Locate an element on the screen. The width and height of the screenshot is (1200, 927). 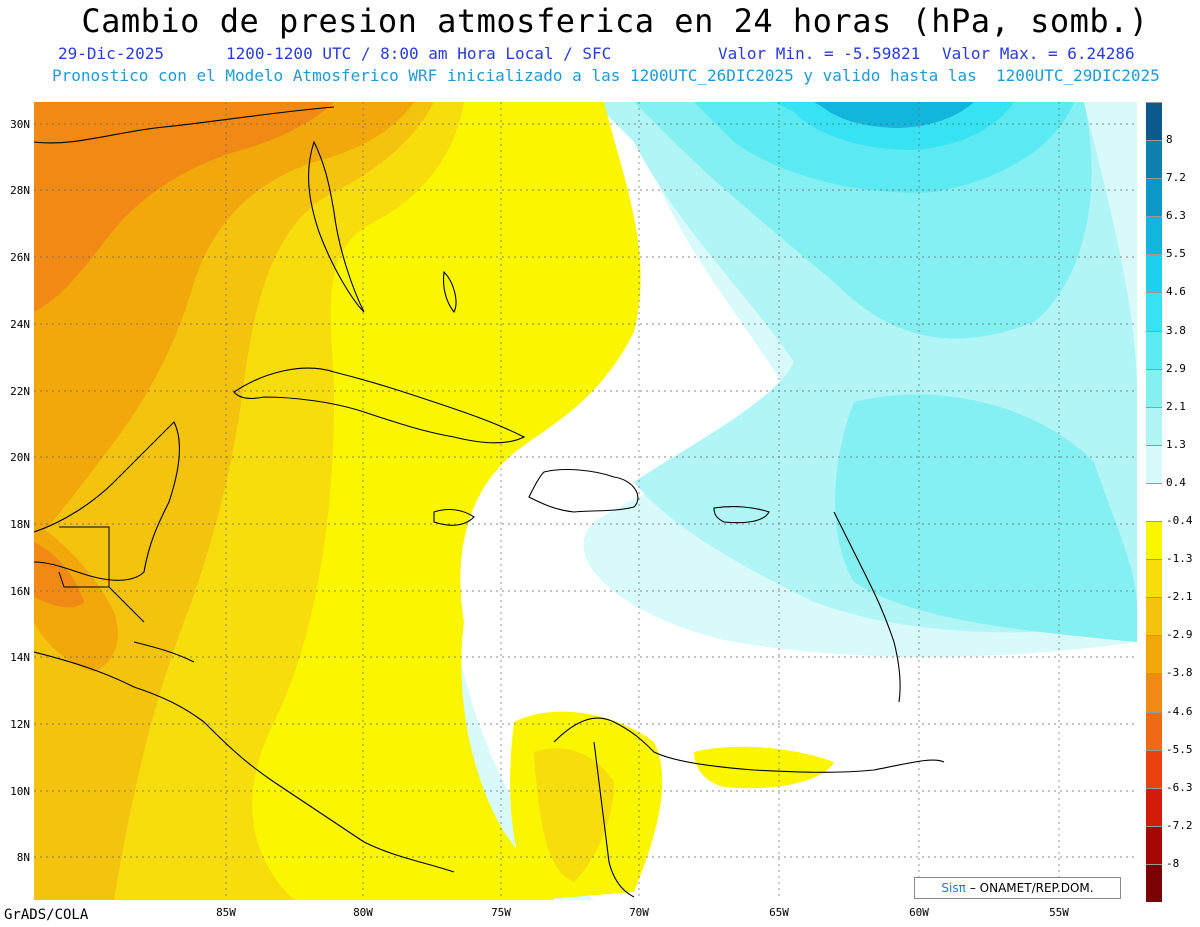
lat-label: 18N is located at coordinates (20, 524).